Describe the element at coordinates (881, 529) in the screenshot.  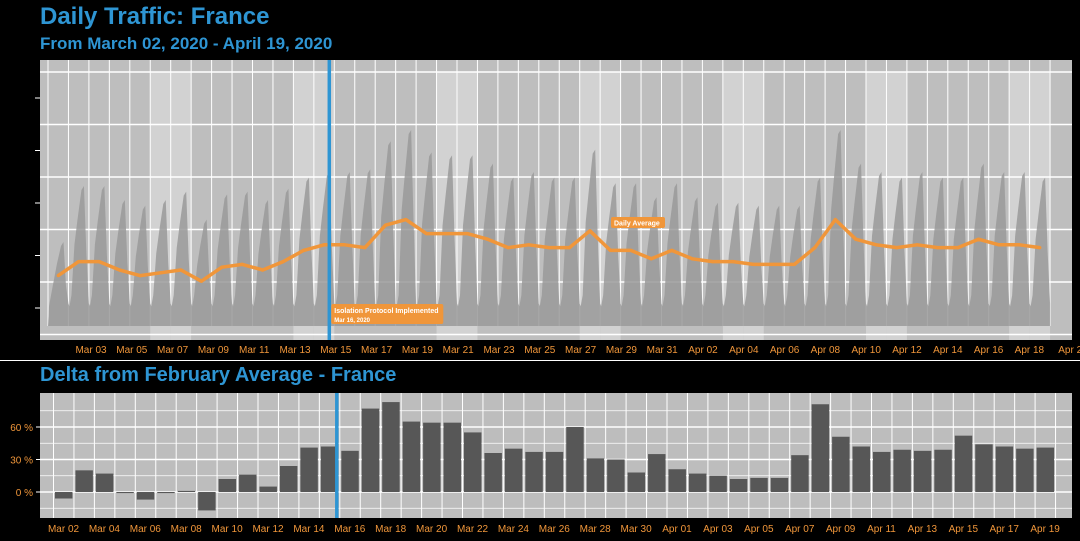
I see `delta-x-tick-label: Apr 11` at that location.